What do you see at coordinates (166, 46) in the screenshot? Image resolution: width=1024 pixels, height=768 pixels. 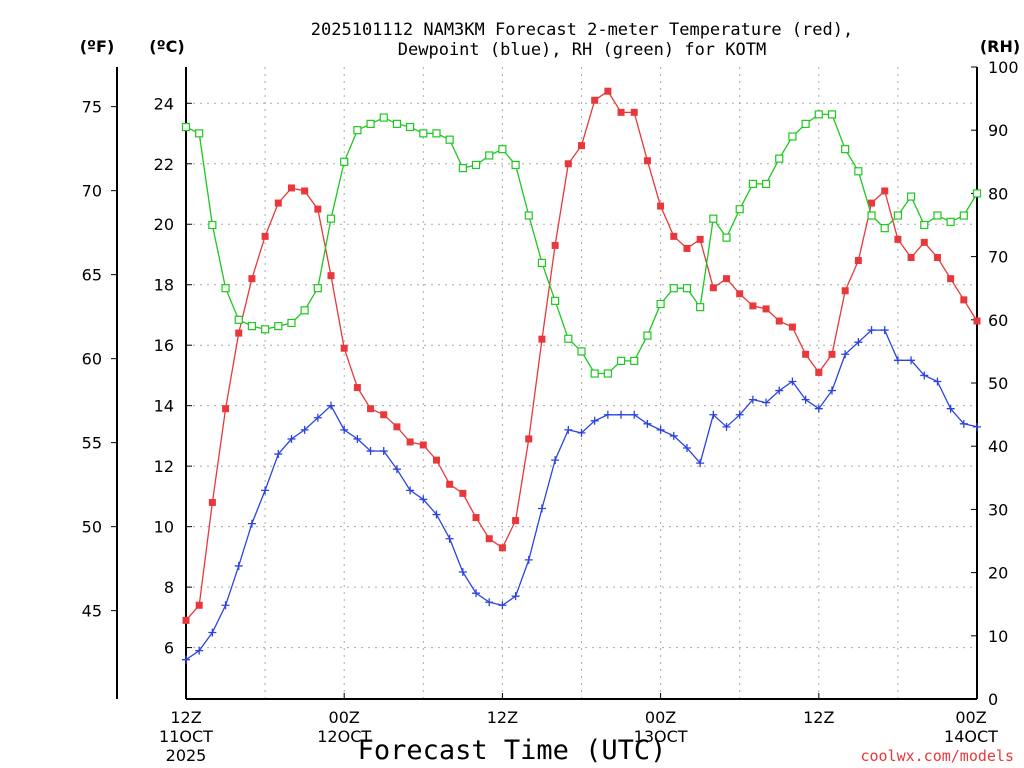 I see `celsius-unit-label: (ºC)` at bounding box center [166, 46].